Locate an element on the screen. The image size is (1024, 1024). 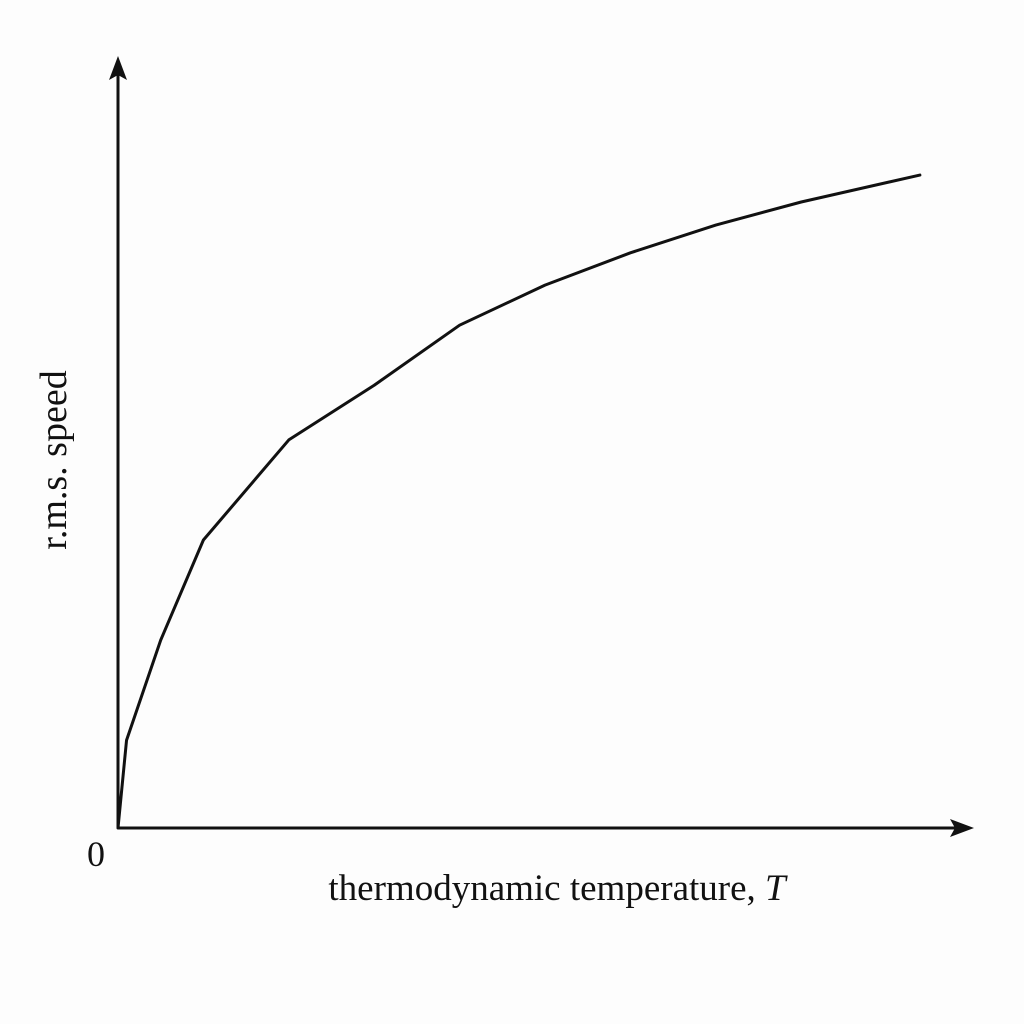
y-axis-arrow is located at coordinates (118, 68).